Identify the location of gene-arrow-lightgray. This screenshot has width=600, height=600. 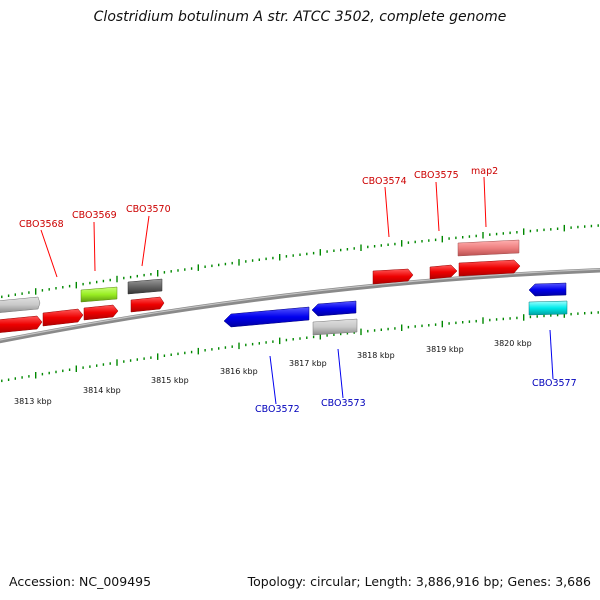
(335, 327).